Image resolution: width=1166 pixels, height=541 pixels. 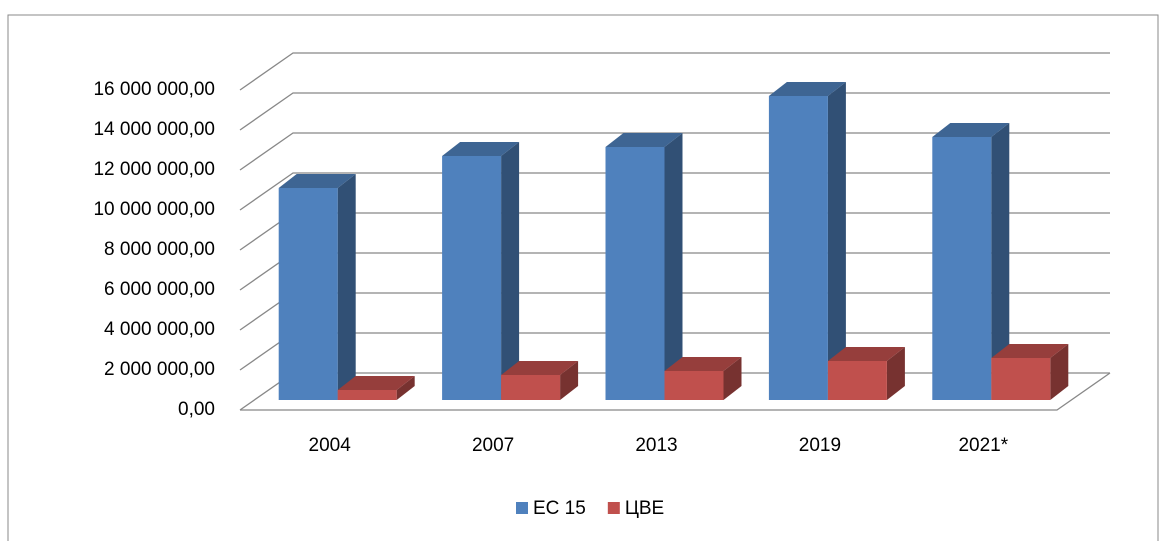 I want to click on y-tick-label: 0,00, so click(x=196, y=409).